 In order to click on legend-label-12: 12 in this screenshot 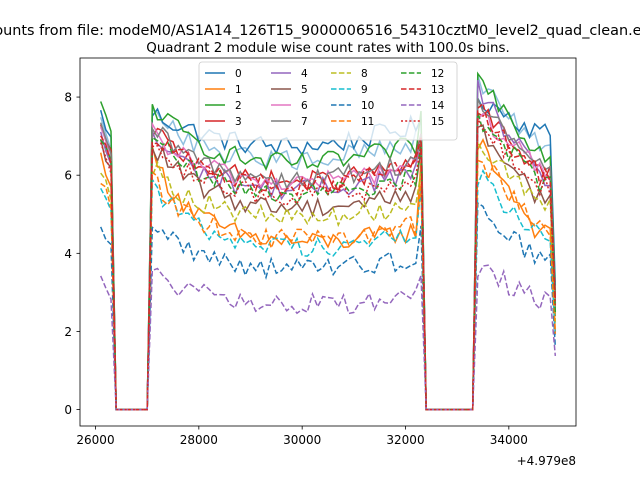, I will do `click(437, 74)`.